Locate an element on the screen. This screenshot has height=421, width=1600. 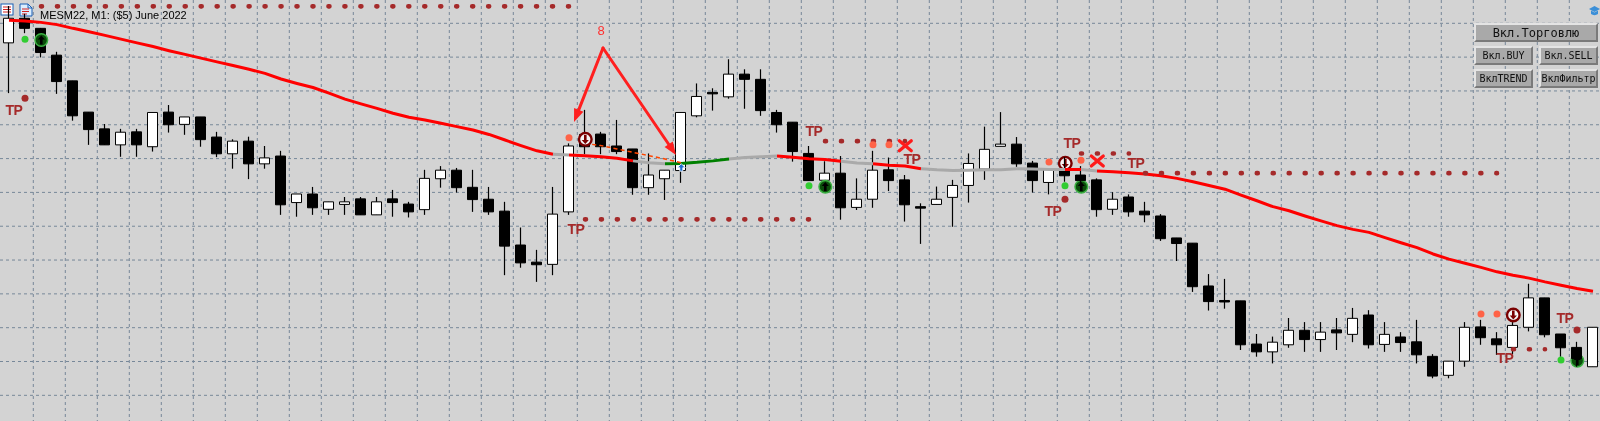
button: Вкл.Торговлю is located at coordinates (1536, 32).